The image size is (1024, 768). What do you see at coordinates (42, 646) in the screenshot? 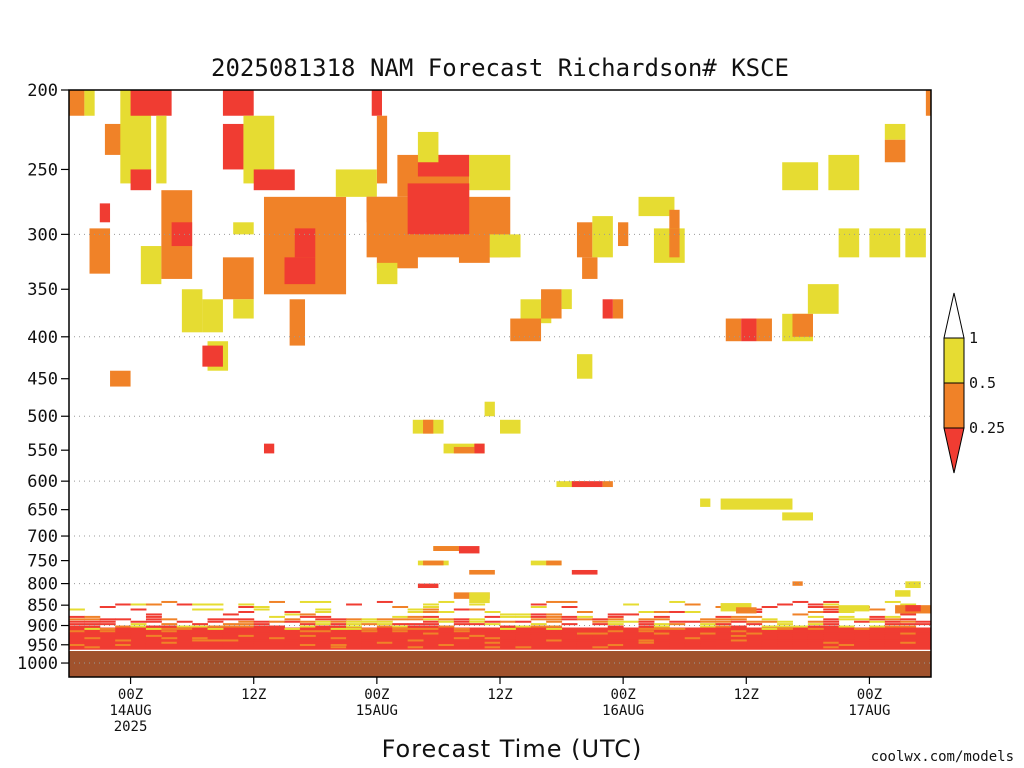
I see `y-tick-label: 950` at bounding box center [42, 646].